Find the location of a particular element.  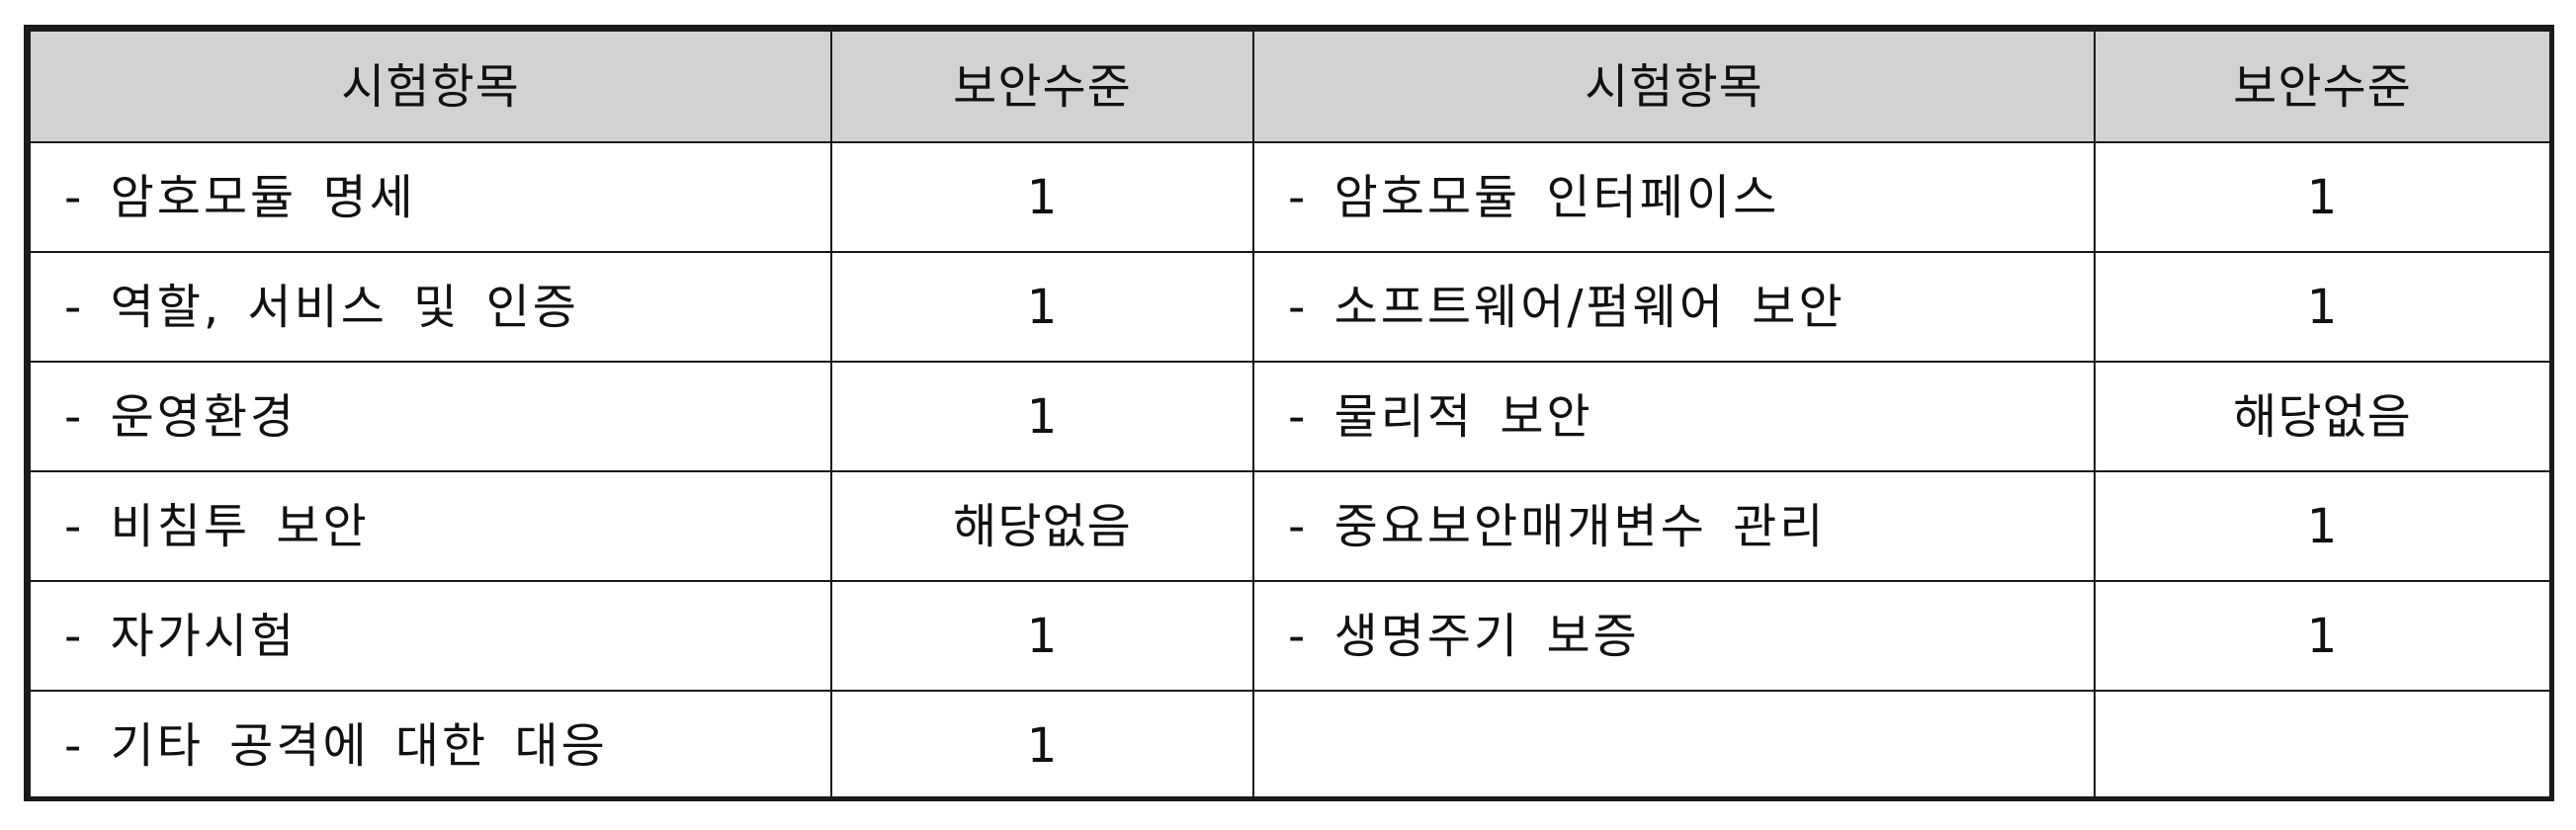

table-row: - 자가시험 1 - 생명주기 보증 1 is located at coordinates (1290, 636).